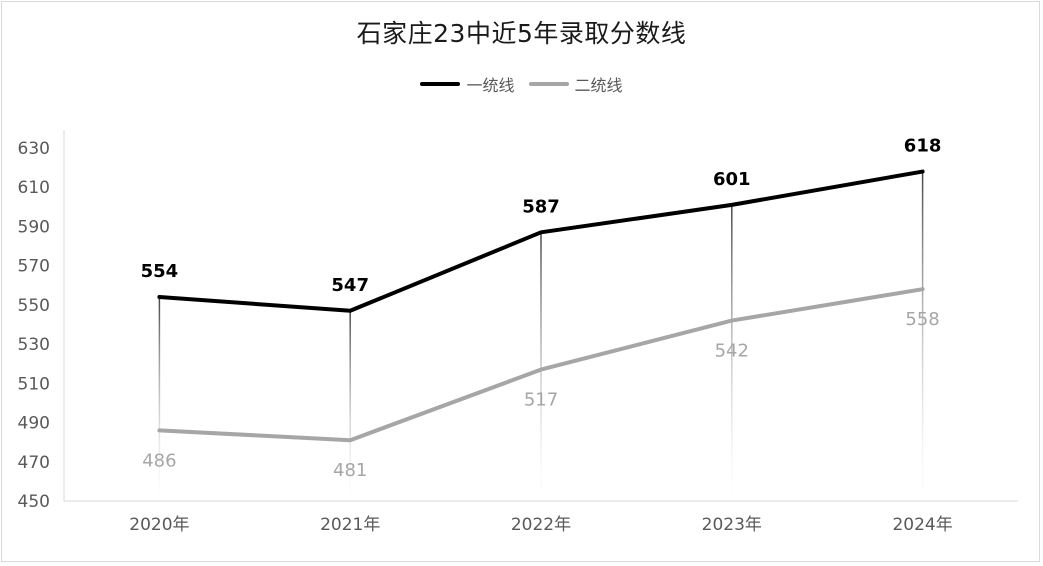 This screenshot has width=1043, height=566. I want to click on data-label-series-1: 554, so click(160, 271).